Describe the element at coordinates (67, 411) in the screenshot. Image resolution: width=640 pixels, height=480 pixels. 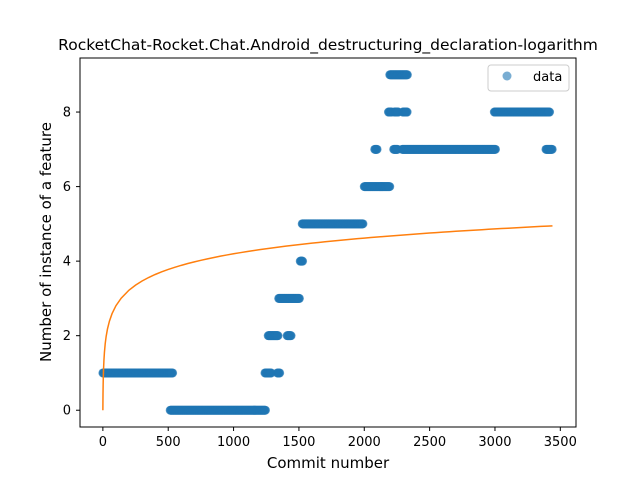
I see `y-tick-label: 0` at that location.